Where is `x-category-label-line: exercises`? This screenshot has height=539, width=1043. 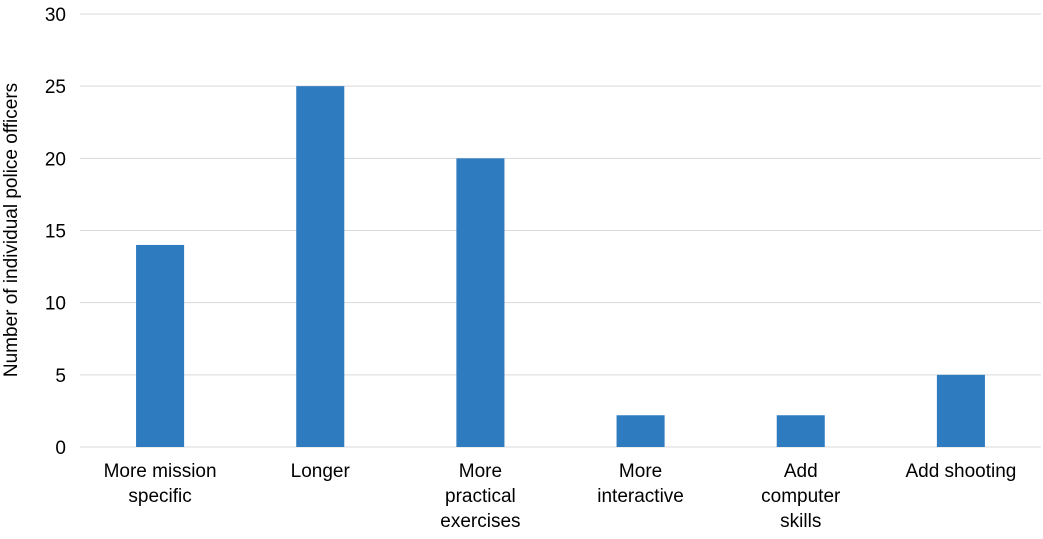 x-category-label-line: exercises is located at coordinates (480, 521).